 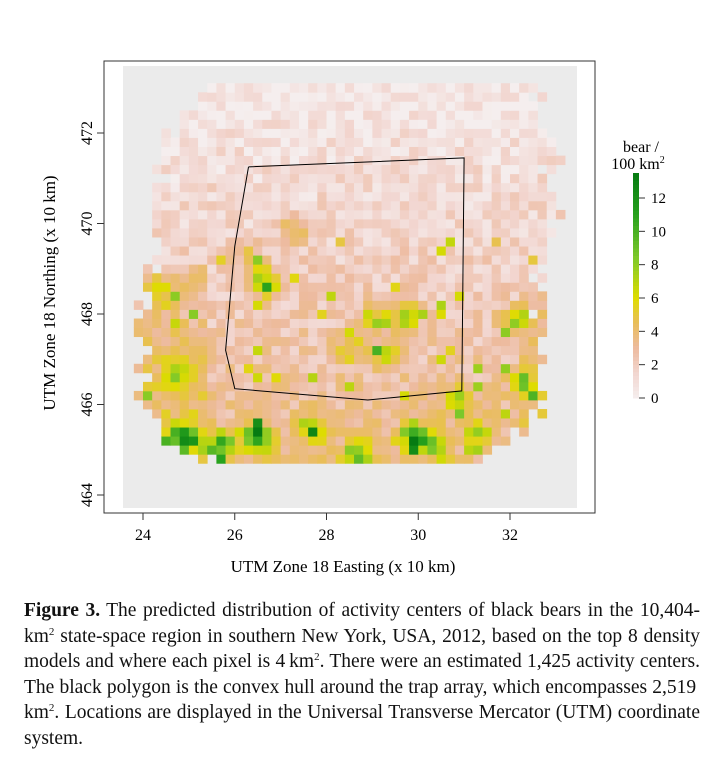 I want to click on colorbar-ramp, so click(x=636, y=286).